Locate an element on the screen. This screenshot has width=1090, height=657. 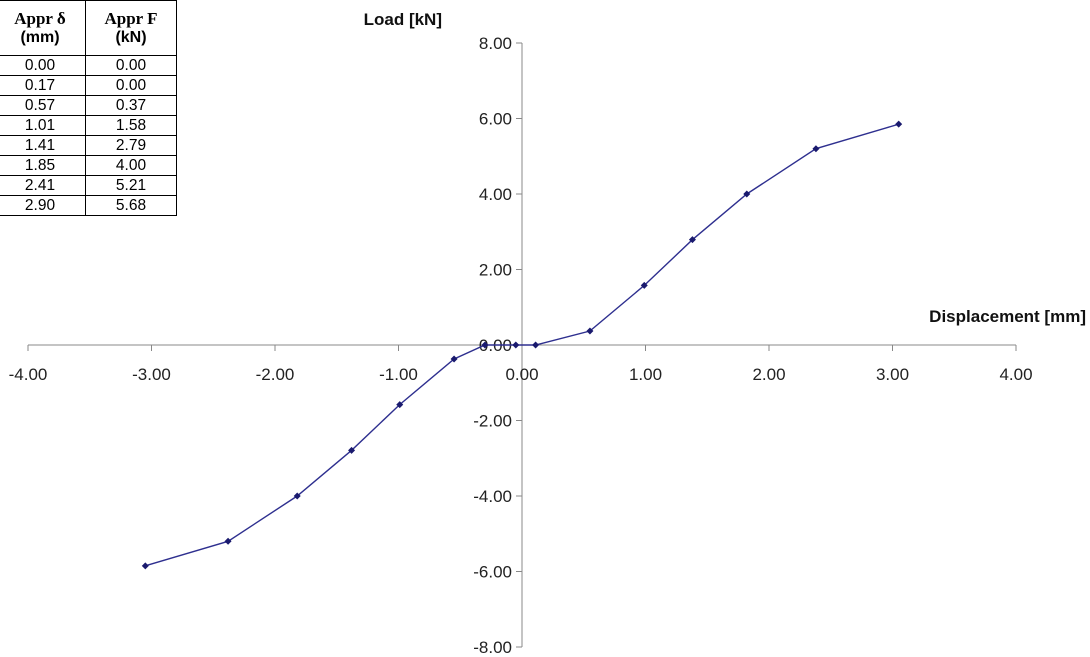
table-cell: 1.01 is located at coordinates (43, 125).